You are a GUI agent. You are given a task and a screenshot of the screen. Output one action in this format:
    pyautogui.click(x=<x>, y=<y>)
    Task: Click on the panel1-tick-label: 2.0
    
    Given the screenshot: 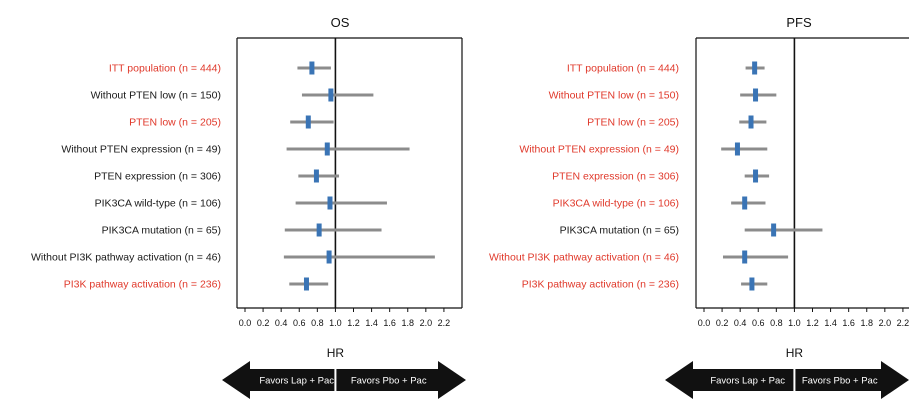 What is the action you would take?
    pyautogui.click(x=426, y=323)
    